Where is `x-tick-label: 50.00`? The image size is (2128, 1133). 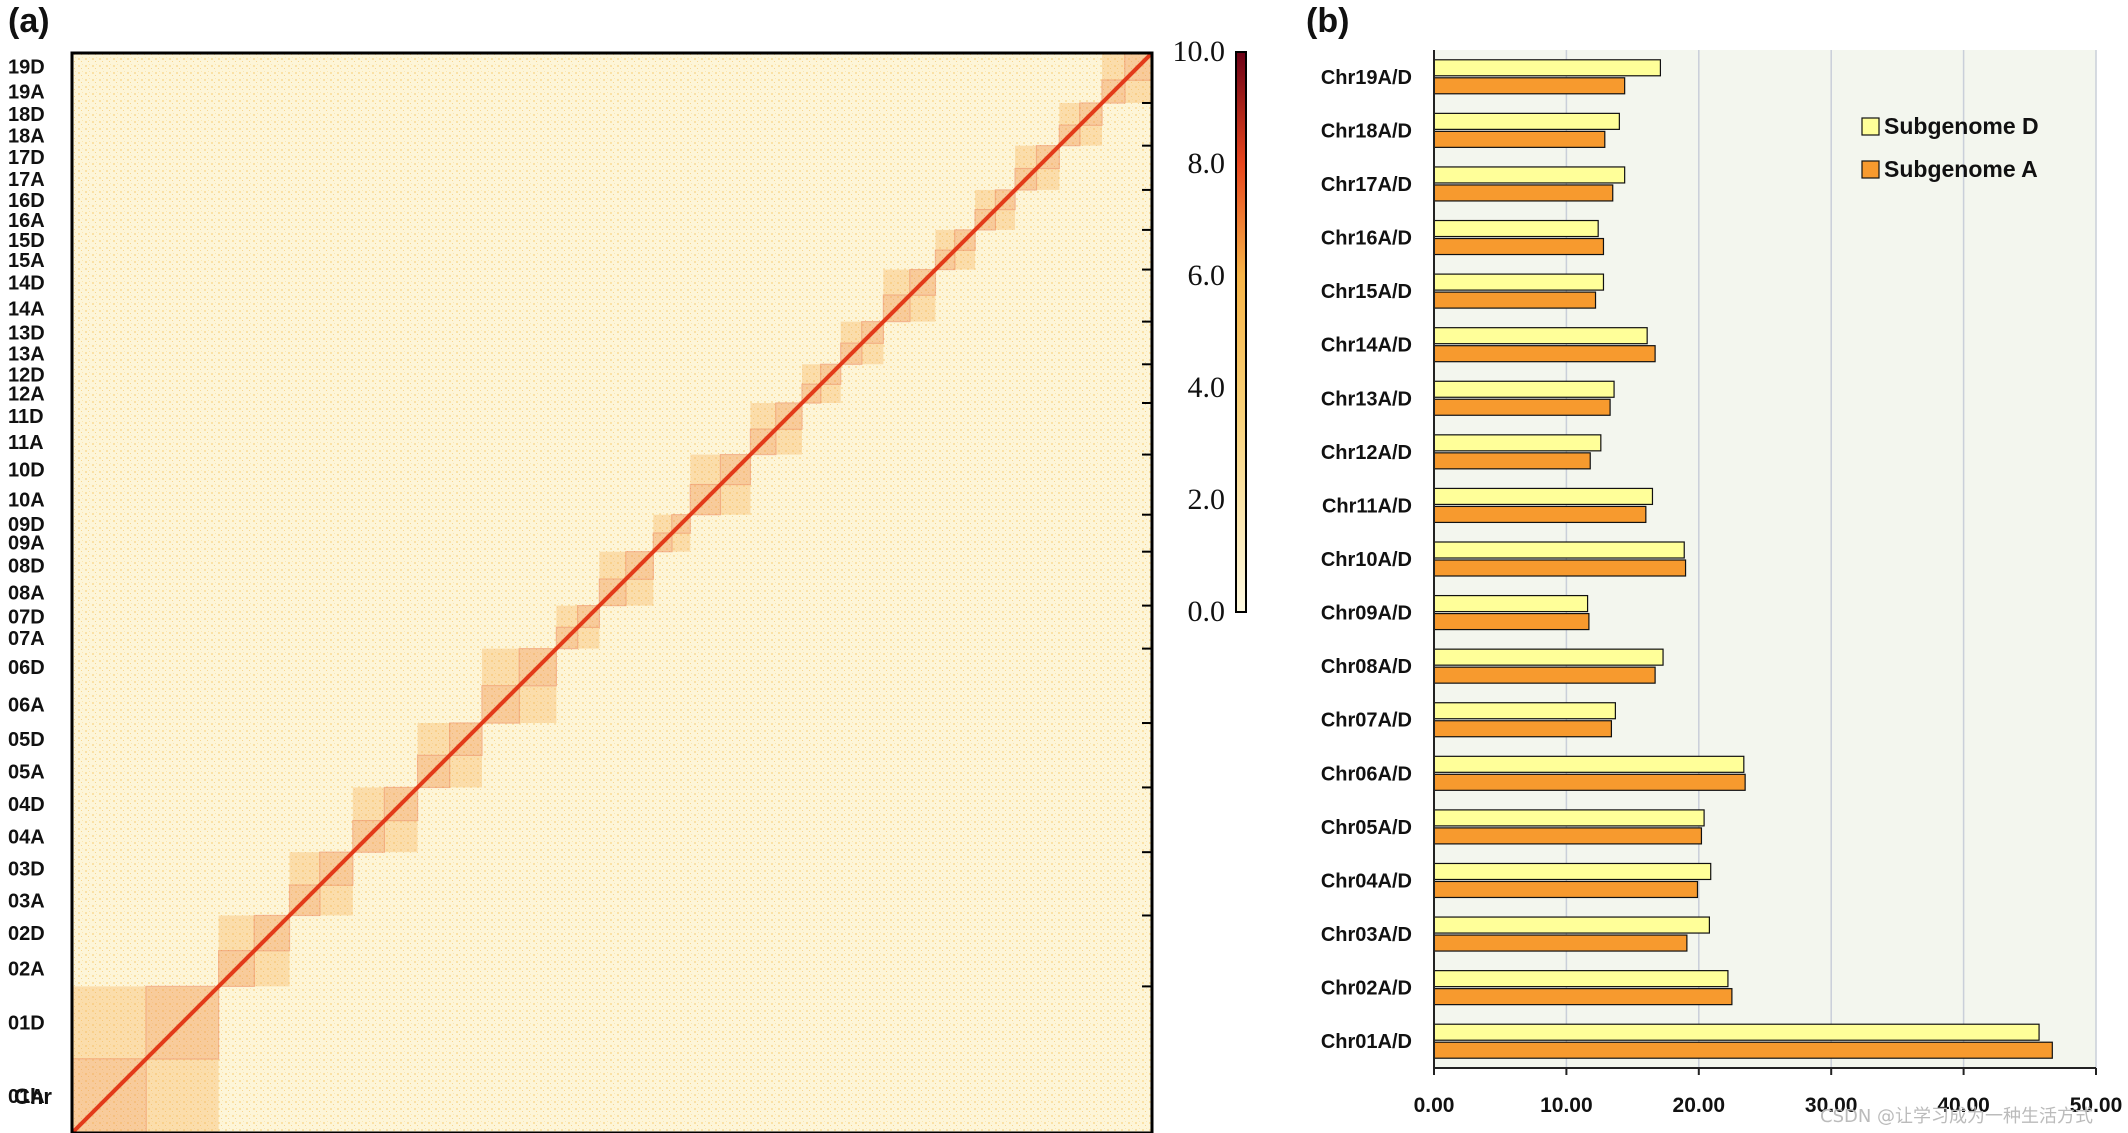
x-tick-label: 50.00 is located at coordinates (2096, 1105).